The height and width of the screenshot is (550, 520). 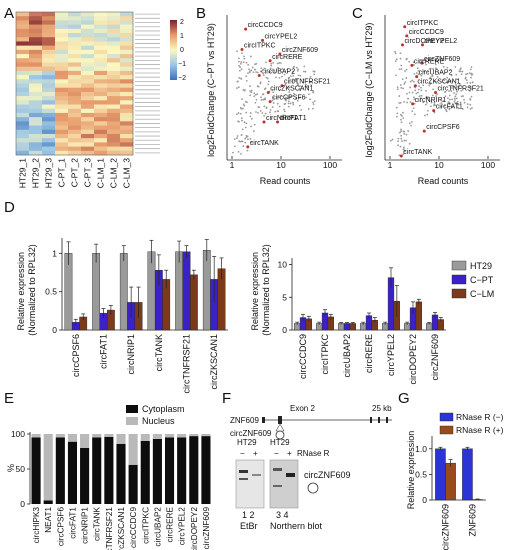 What do you see at coordinates (313, 453) in the screenshot?
I see `rnase-r-label: RNase R` at bounding box center [313, 453].